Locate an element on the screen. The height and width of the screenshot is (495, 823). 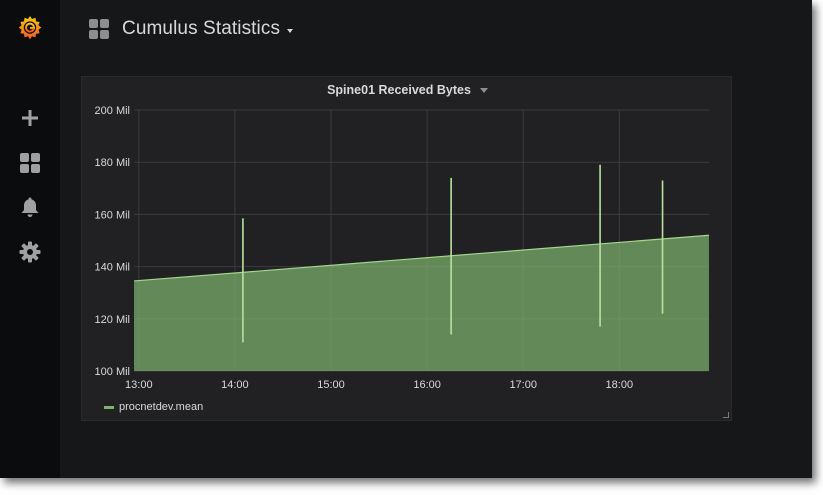
x-axis: 13:00 14:00 15:00 16:00 17:00 18:00 is located at coordinates (379, 385).